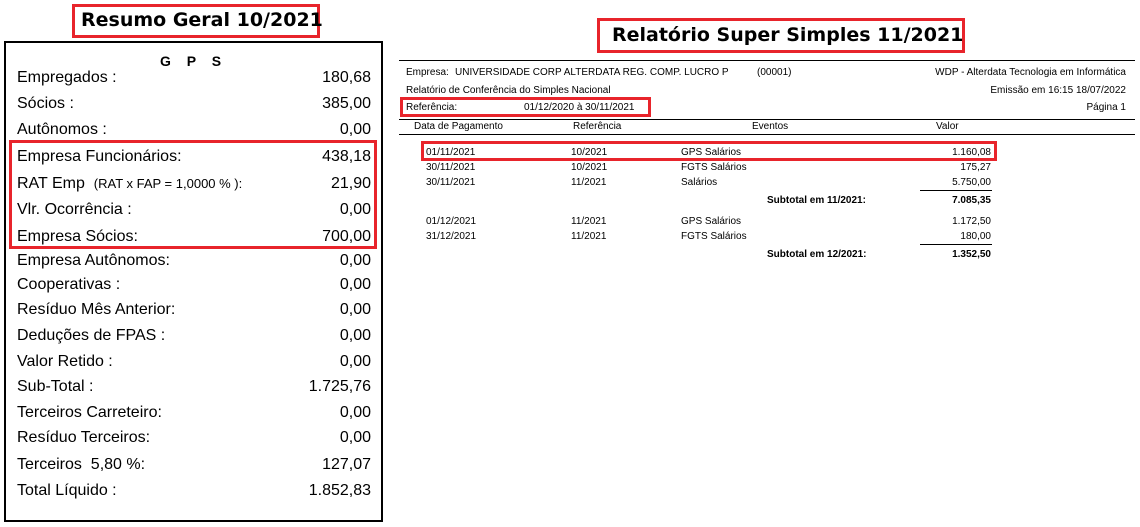 The height and width of the screenshot is (527, 1140). Describe the element at coordinates (589, 152) in the screenshot. I see `g1-row1-ref: 10/2021` at that location.